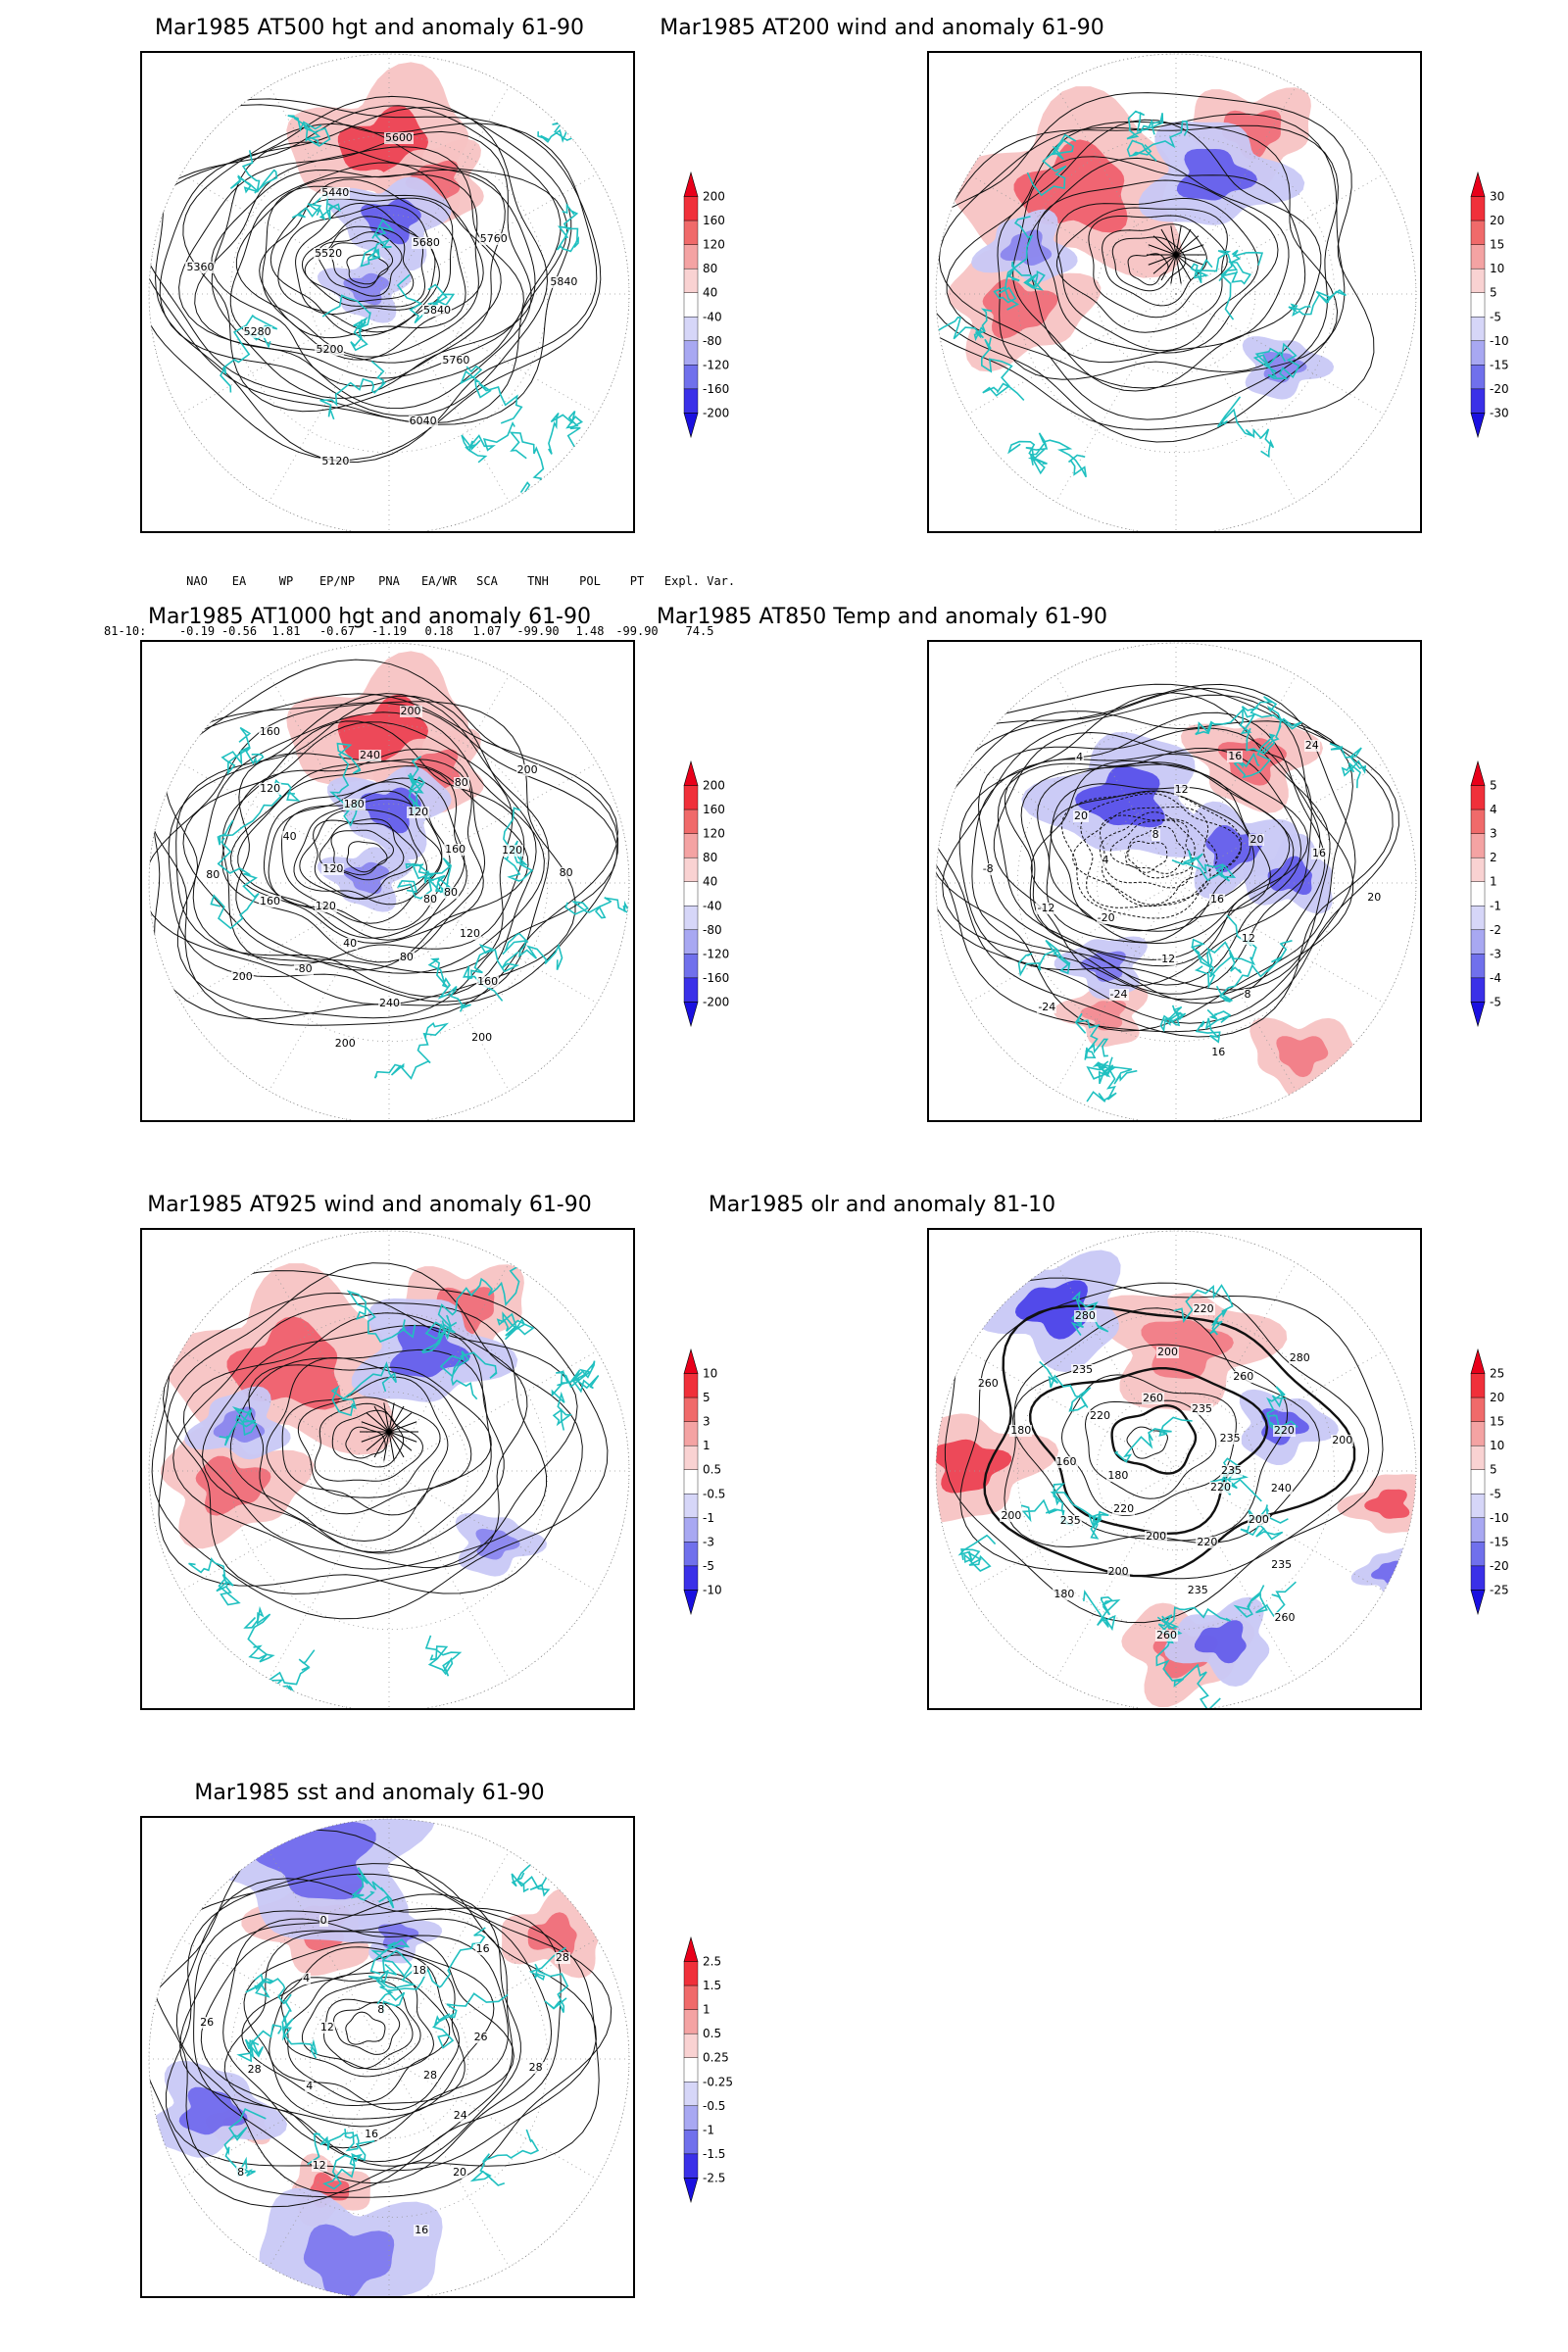 Image resolution: width=1568 pixels, height=2352 pixels. I want to click on contour-label: 240, so click(390, 1003).